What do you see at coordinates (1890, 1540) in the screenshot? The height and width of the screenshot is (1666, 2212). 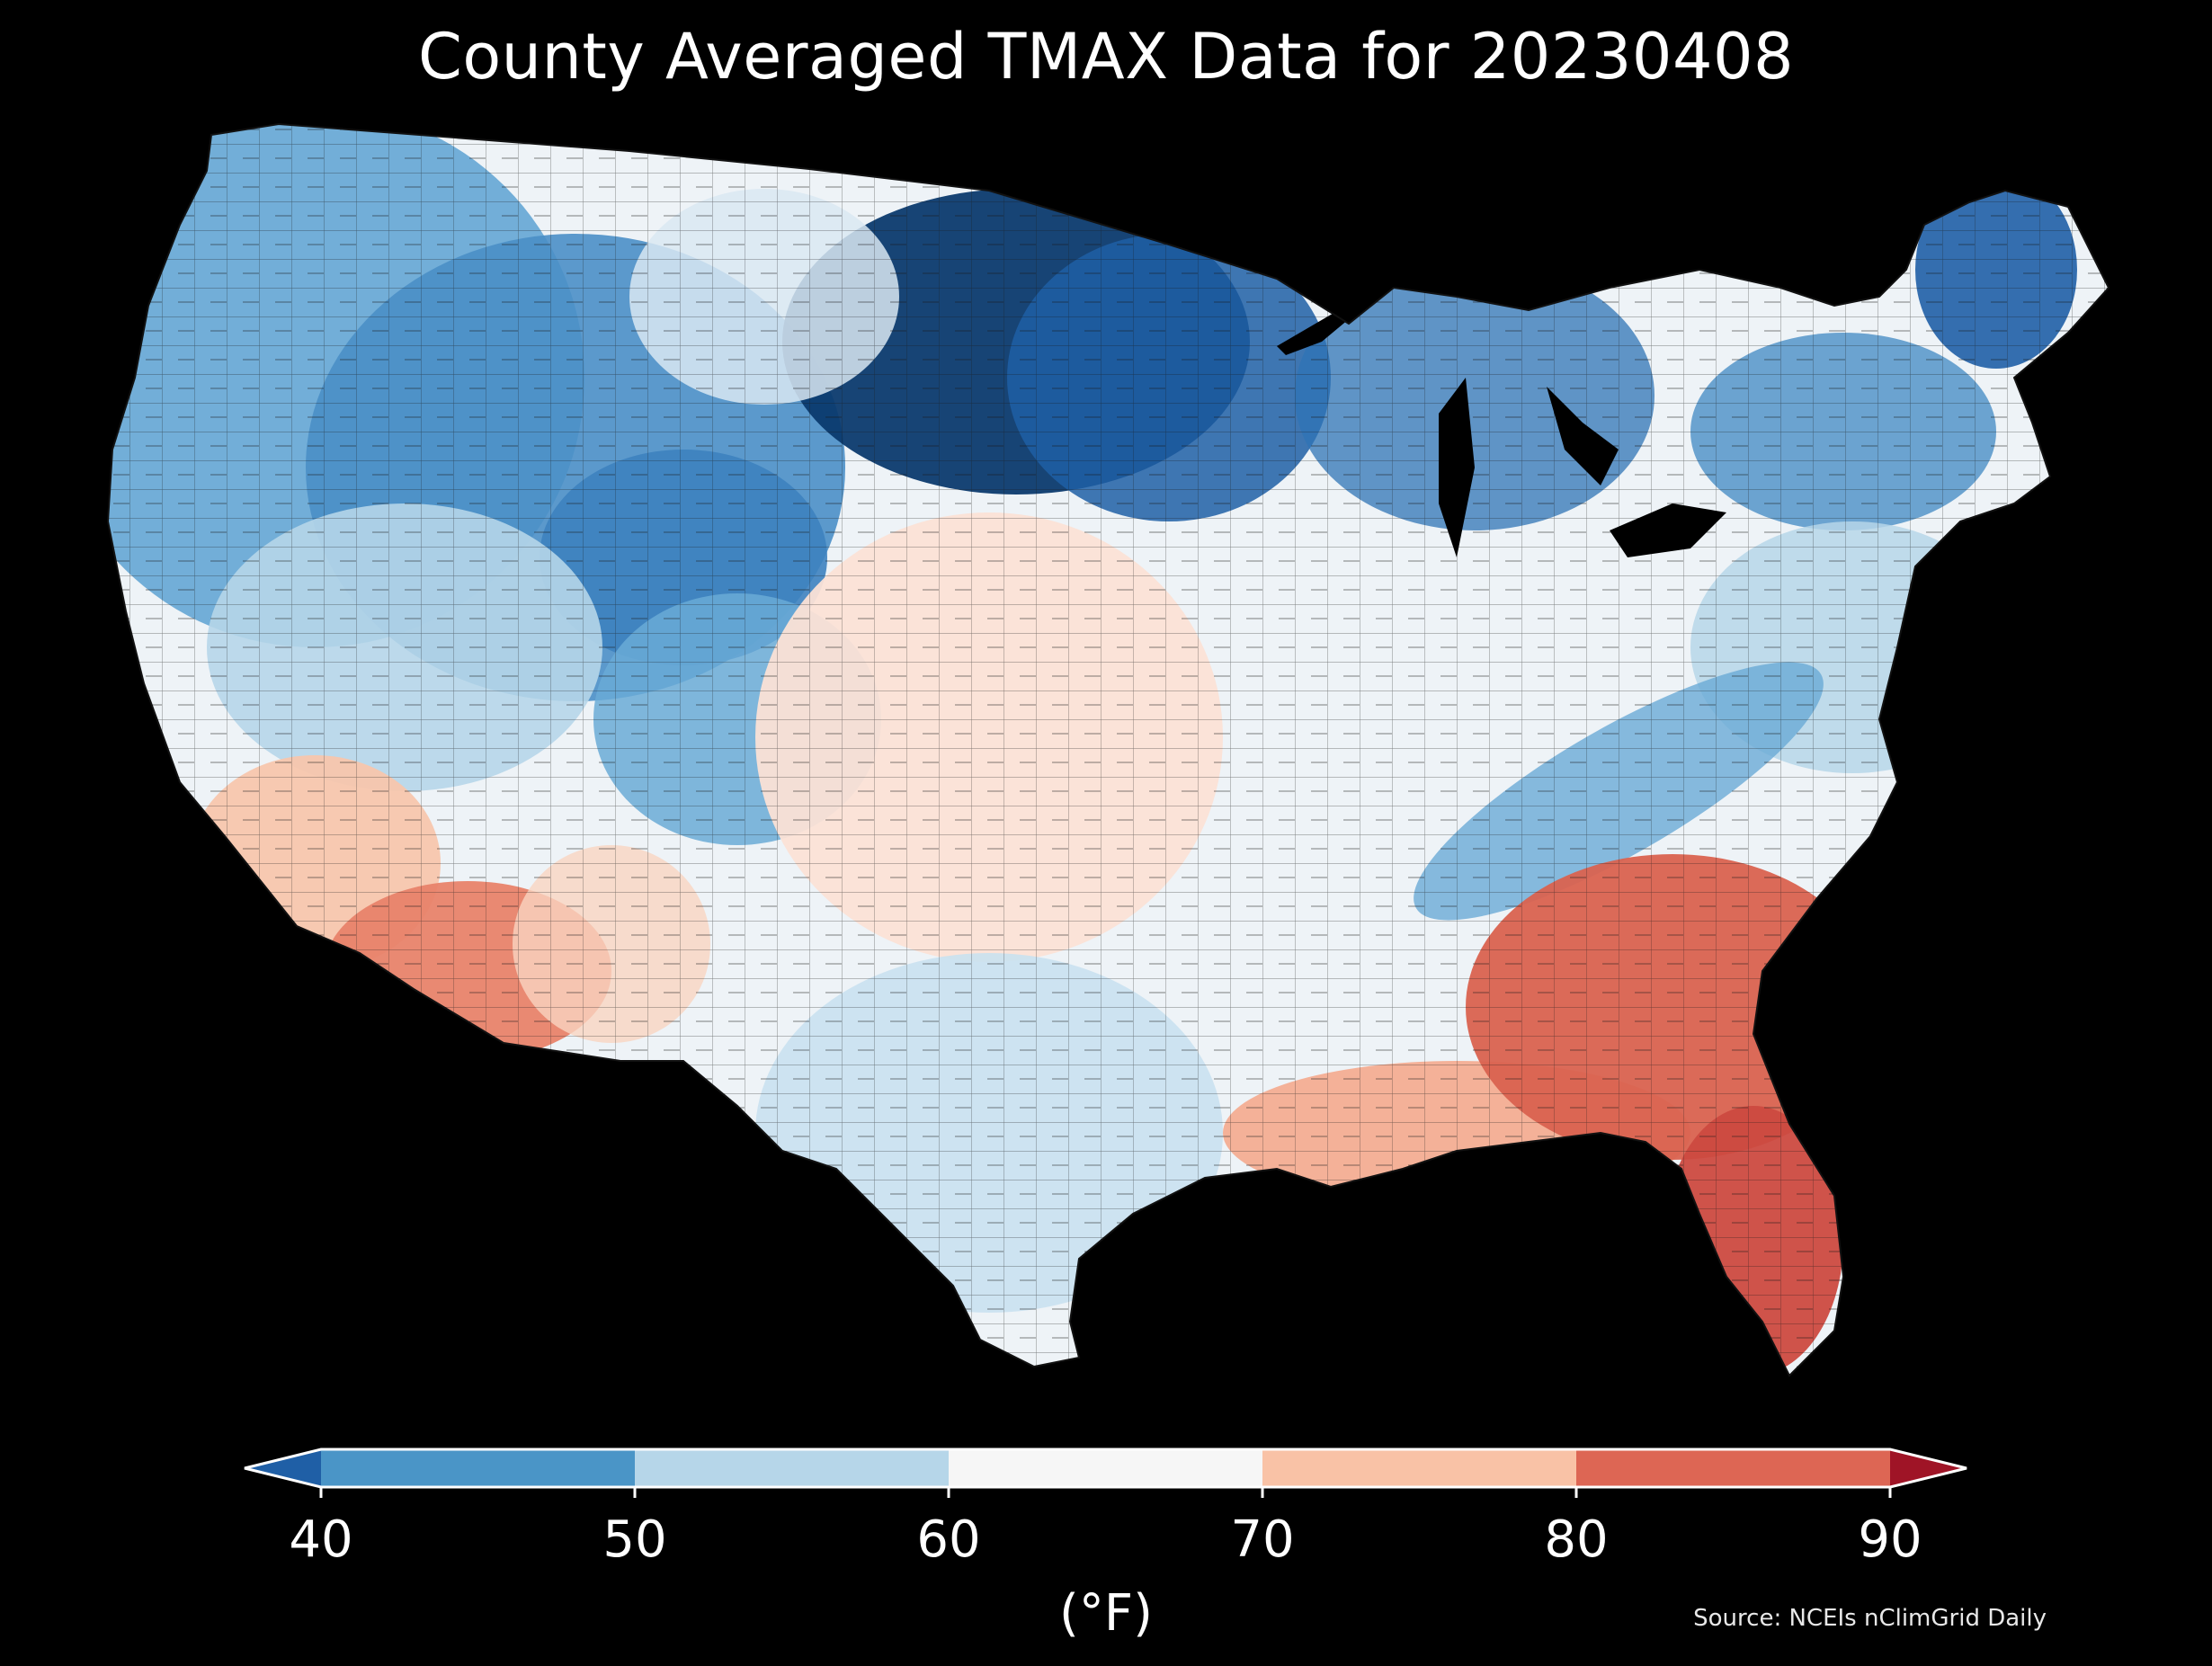 I see `colorbar-tick-label: 90` at bounding box center [1890, 1540].